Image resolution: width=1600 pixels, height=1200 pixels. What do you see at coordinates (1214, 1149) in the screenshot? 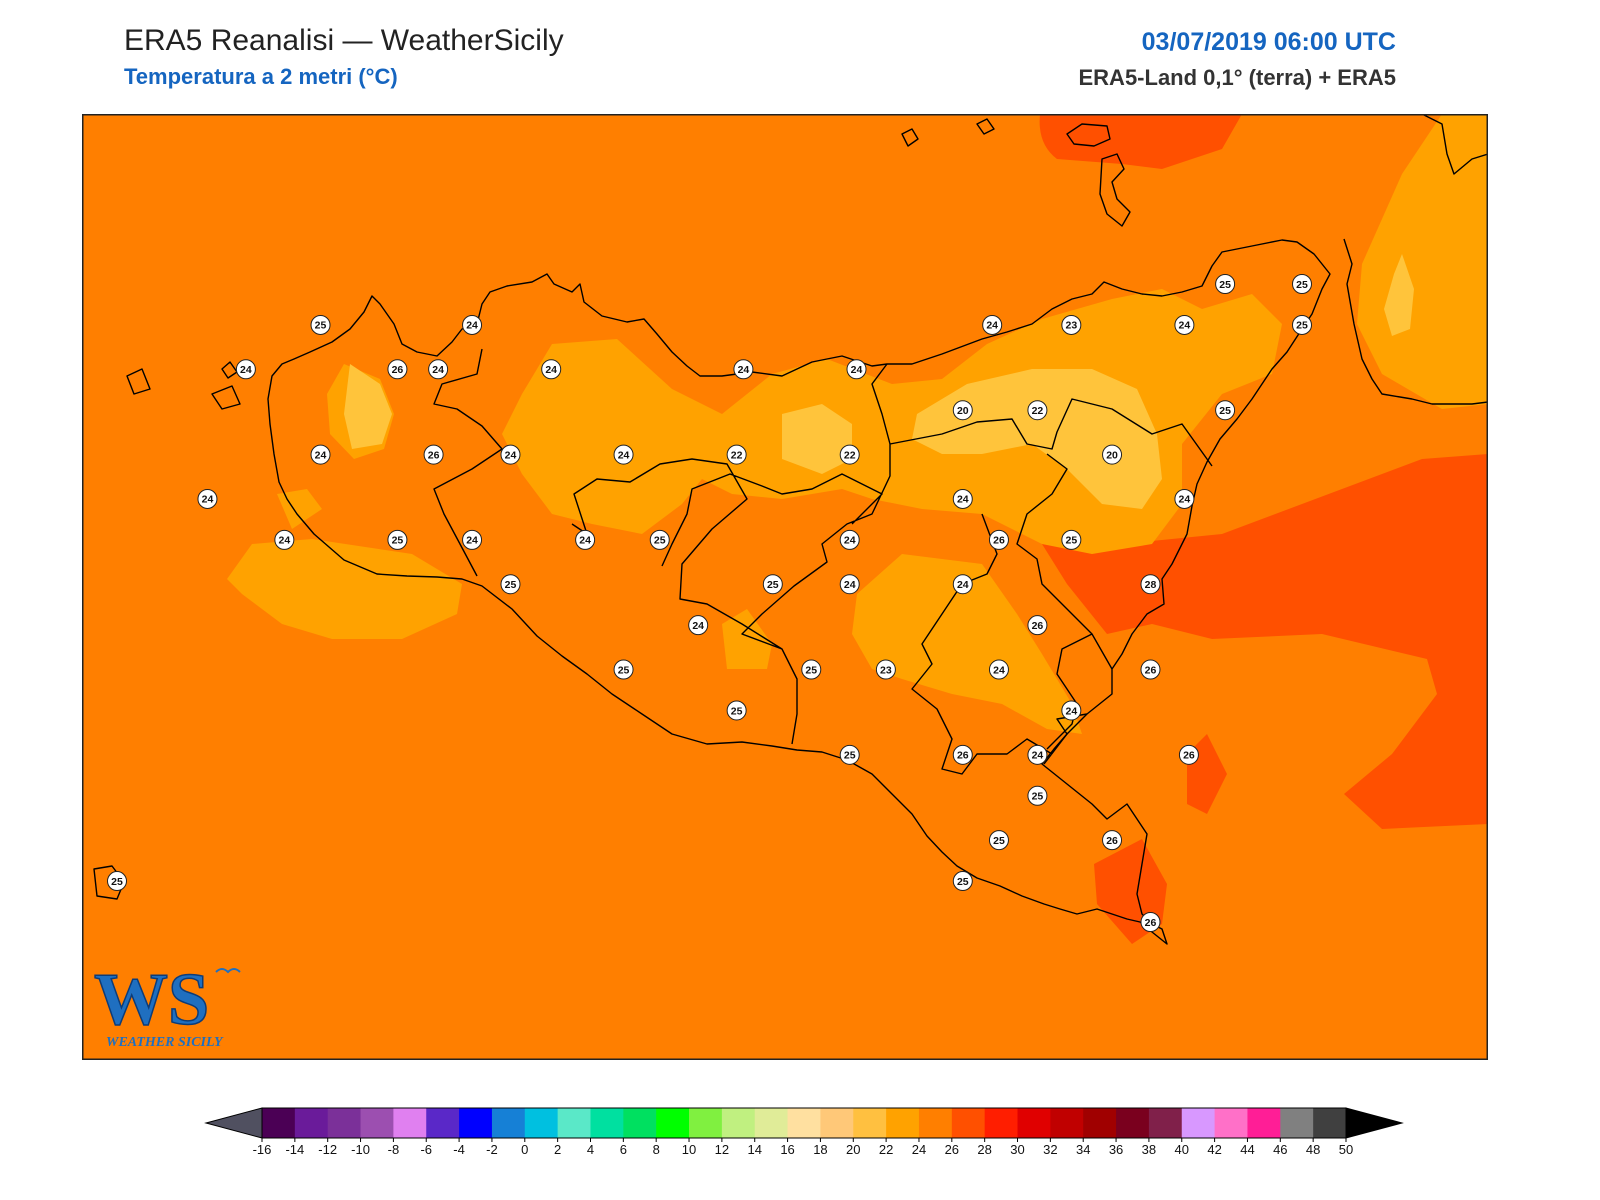
I see `colorbar-tick-label: 42` at bounding box center [1214, 1149].